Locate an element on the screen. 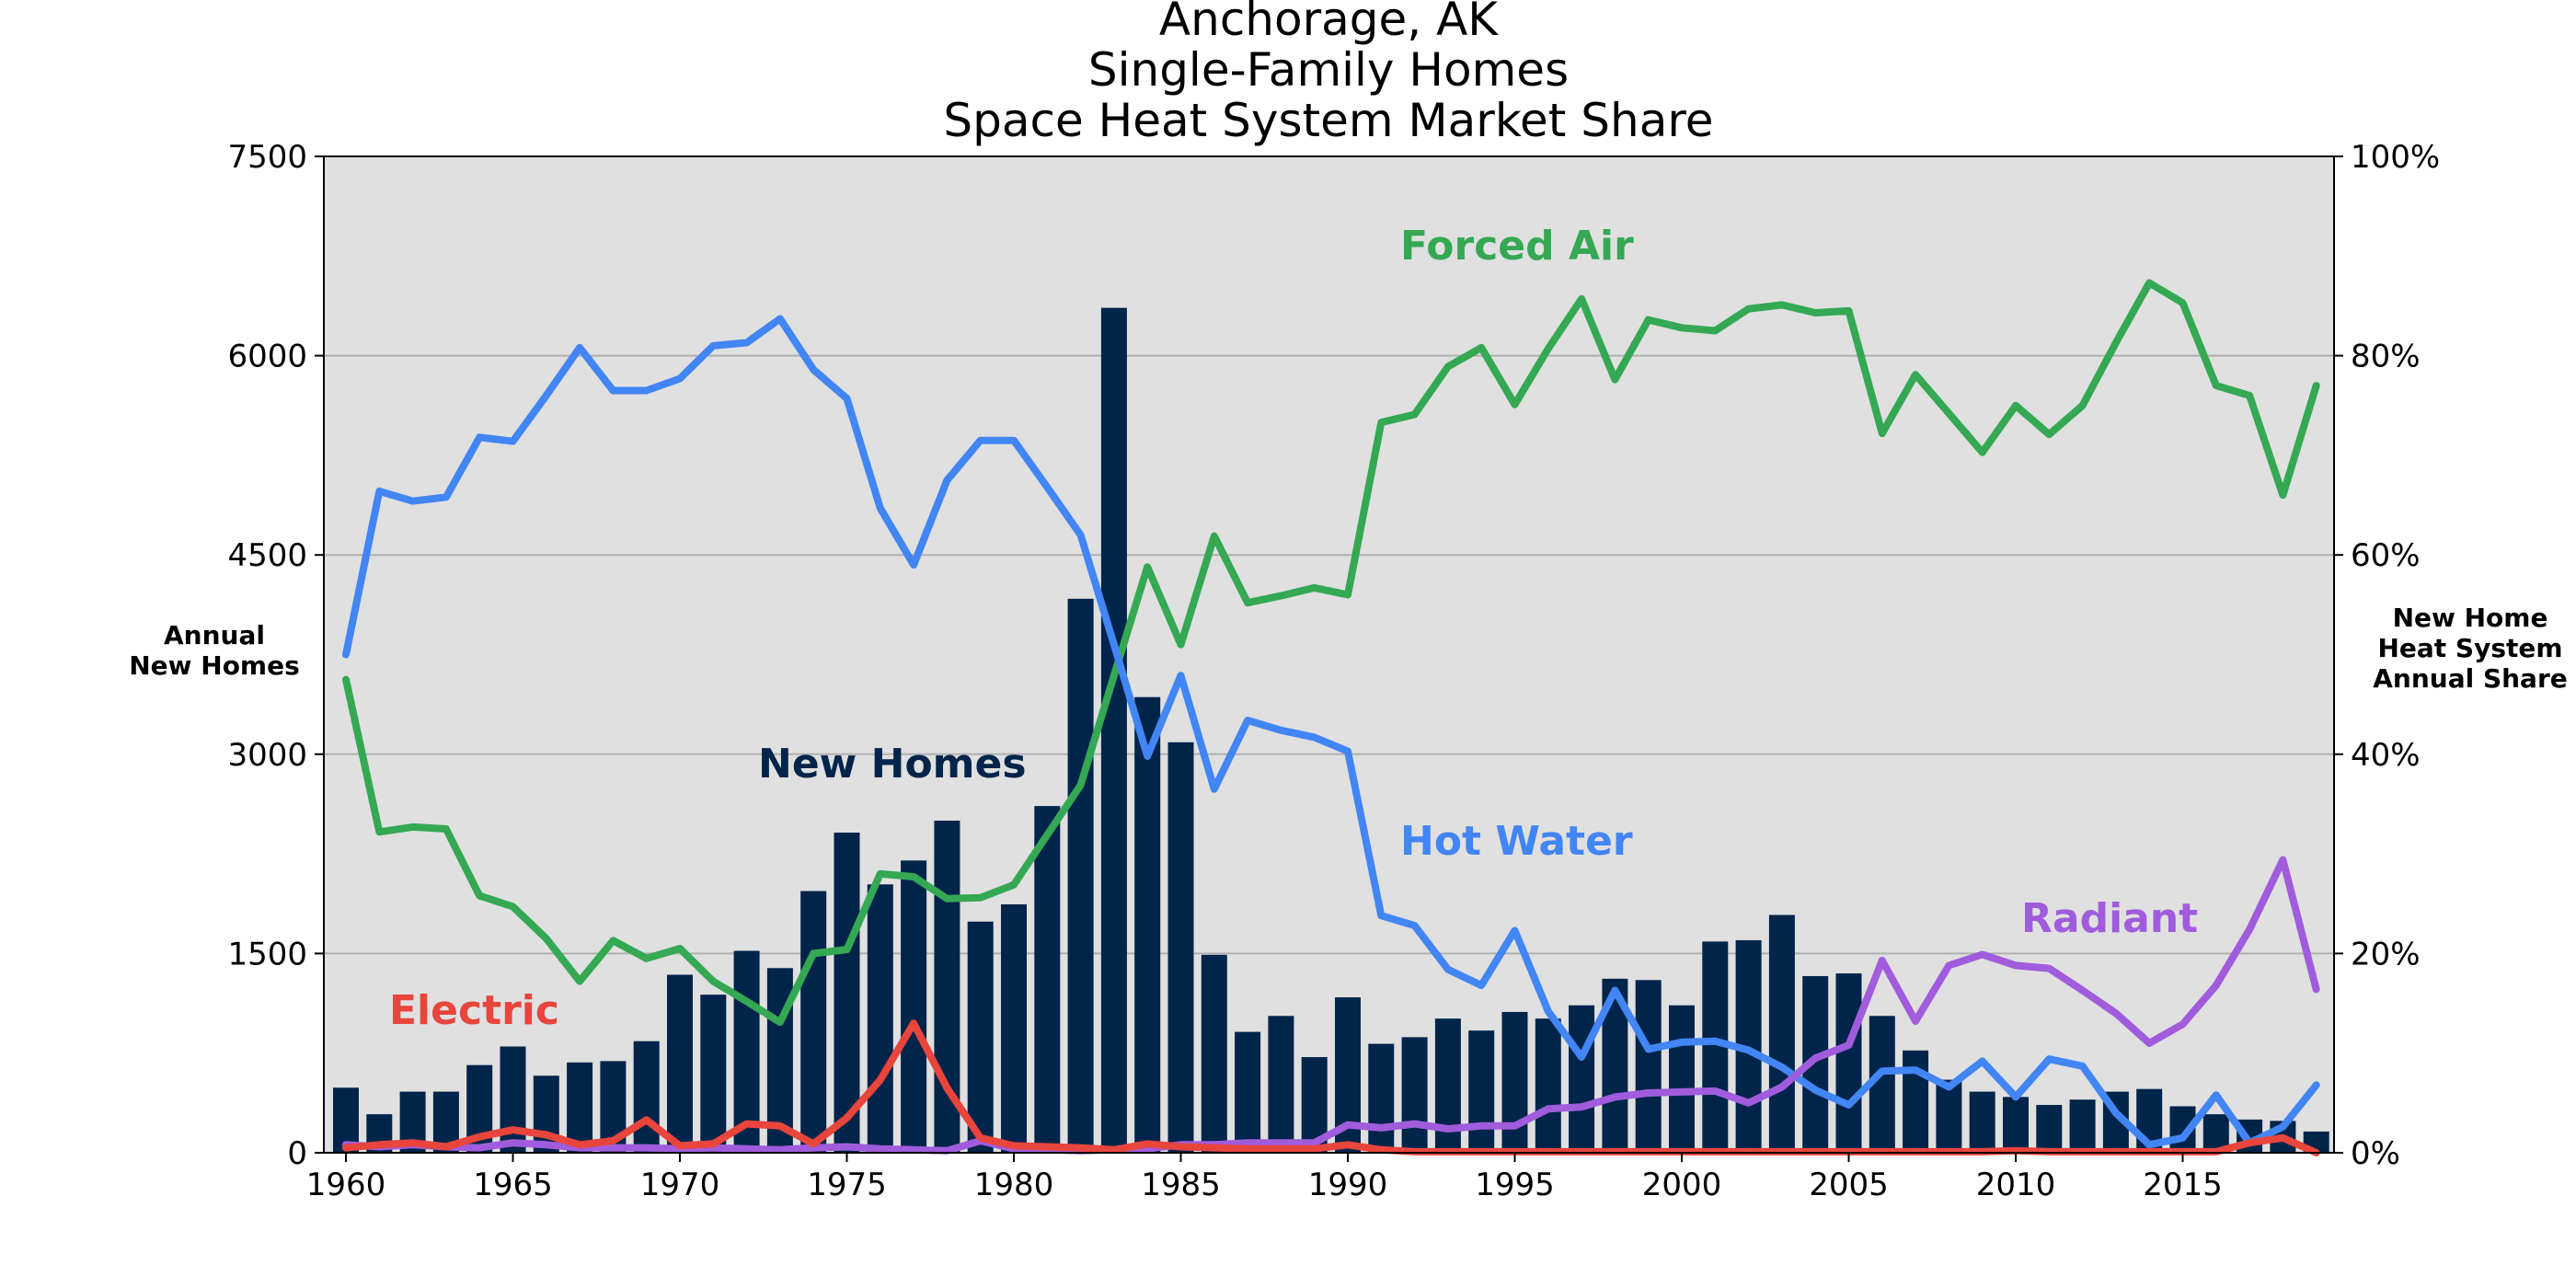 This screenshot has height=1288, width=2576. bar-2011 is located at coordinates (2049, 1129).